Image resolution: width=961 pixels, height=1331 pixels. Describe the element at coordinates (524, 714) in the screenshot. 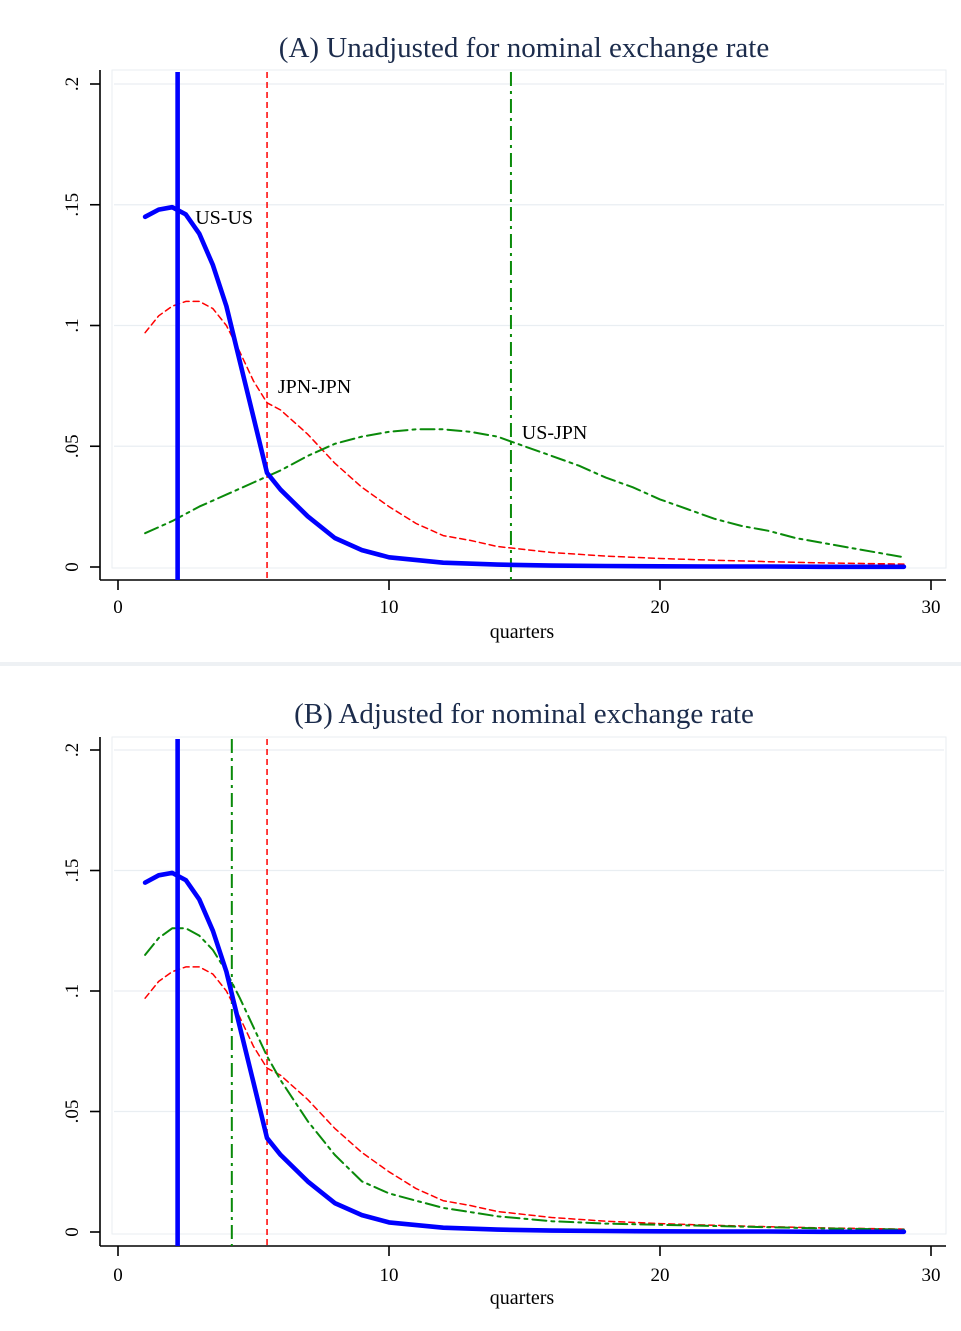

I see `chart-title: (B) Adjusted for nominal exchange rate` at that location.